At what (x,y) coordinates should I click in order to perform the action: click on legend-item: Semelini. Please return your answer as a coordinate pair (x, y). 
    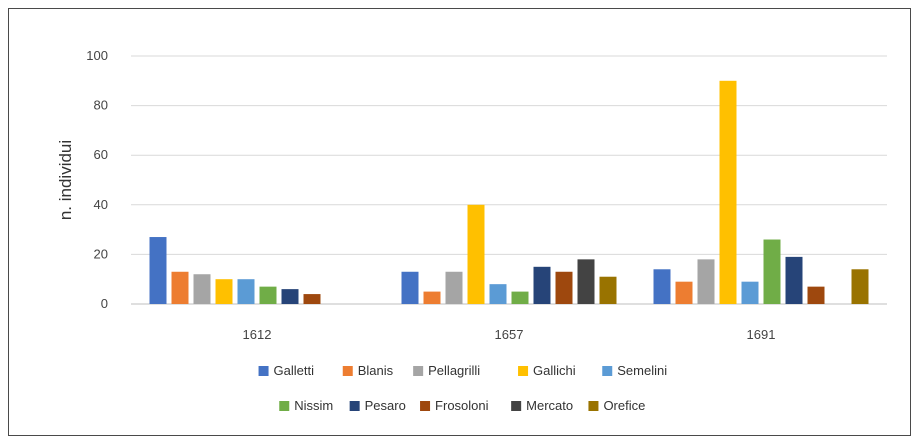
    Looking at the image, I should click on (634, 370).